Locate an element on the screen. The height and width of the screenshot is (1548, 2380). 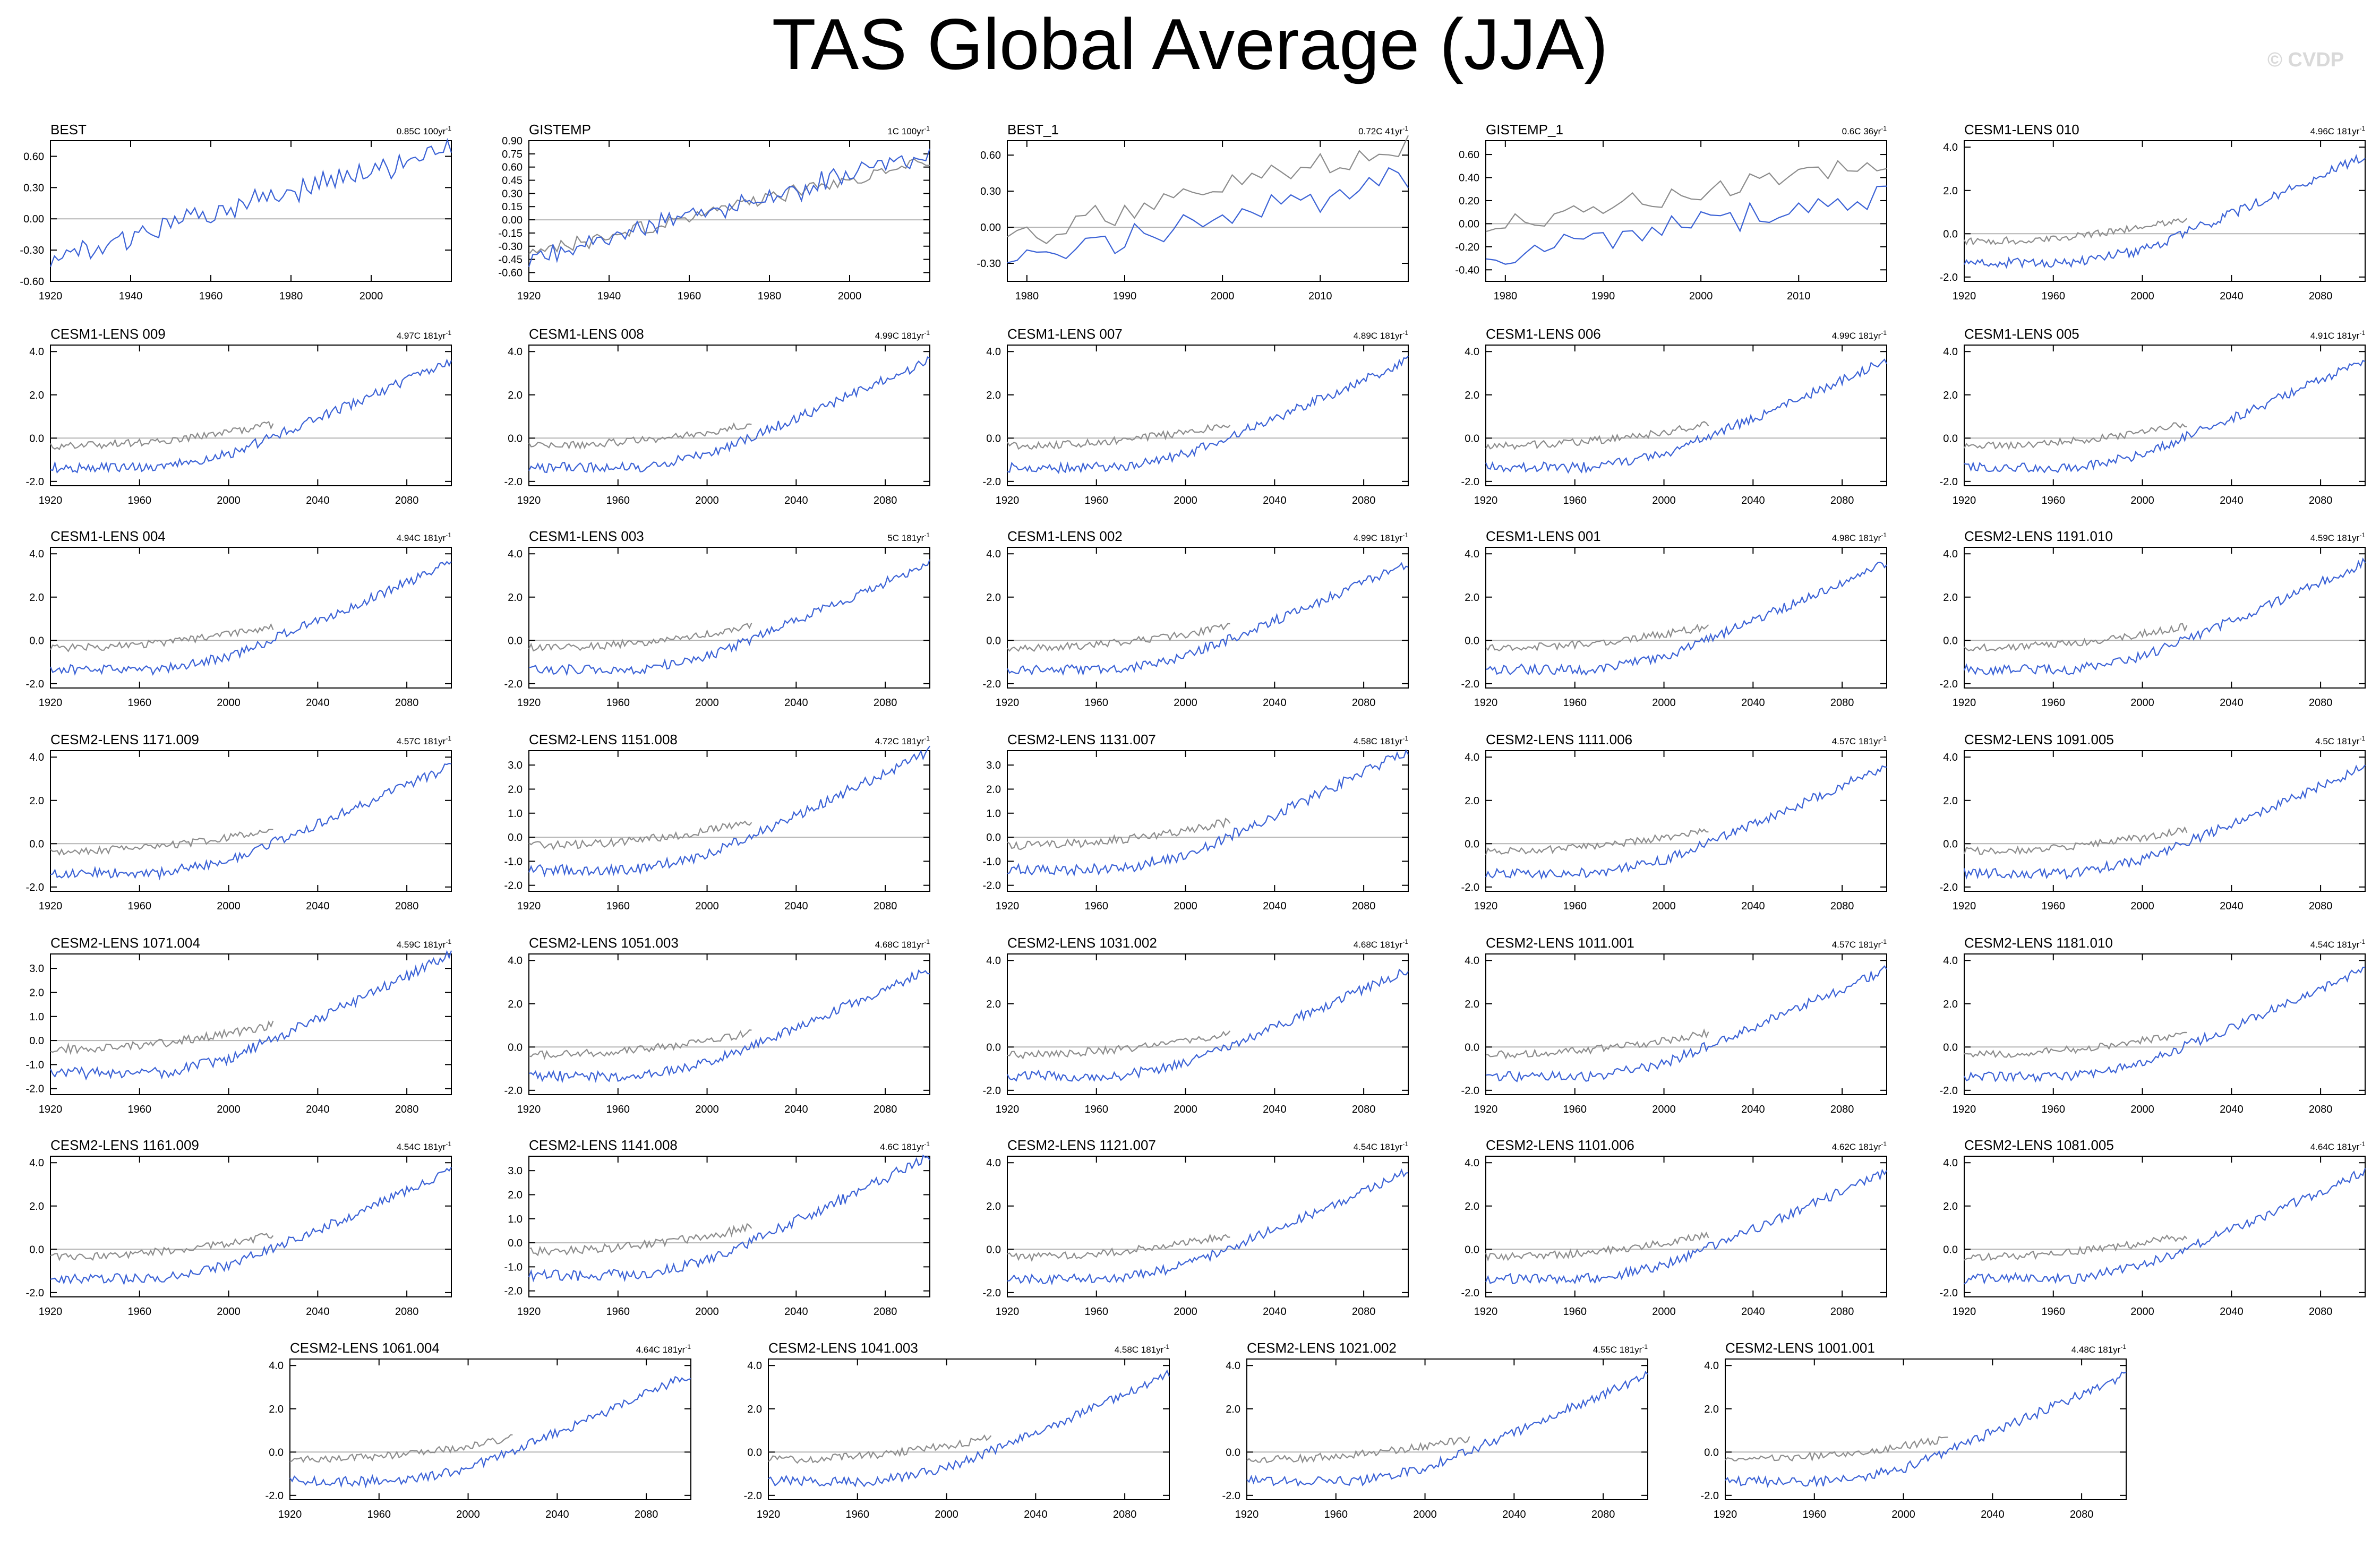
panel-title: CESM2-LENS 1051.003 is located at coordinates (604, 943).